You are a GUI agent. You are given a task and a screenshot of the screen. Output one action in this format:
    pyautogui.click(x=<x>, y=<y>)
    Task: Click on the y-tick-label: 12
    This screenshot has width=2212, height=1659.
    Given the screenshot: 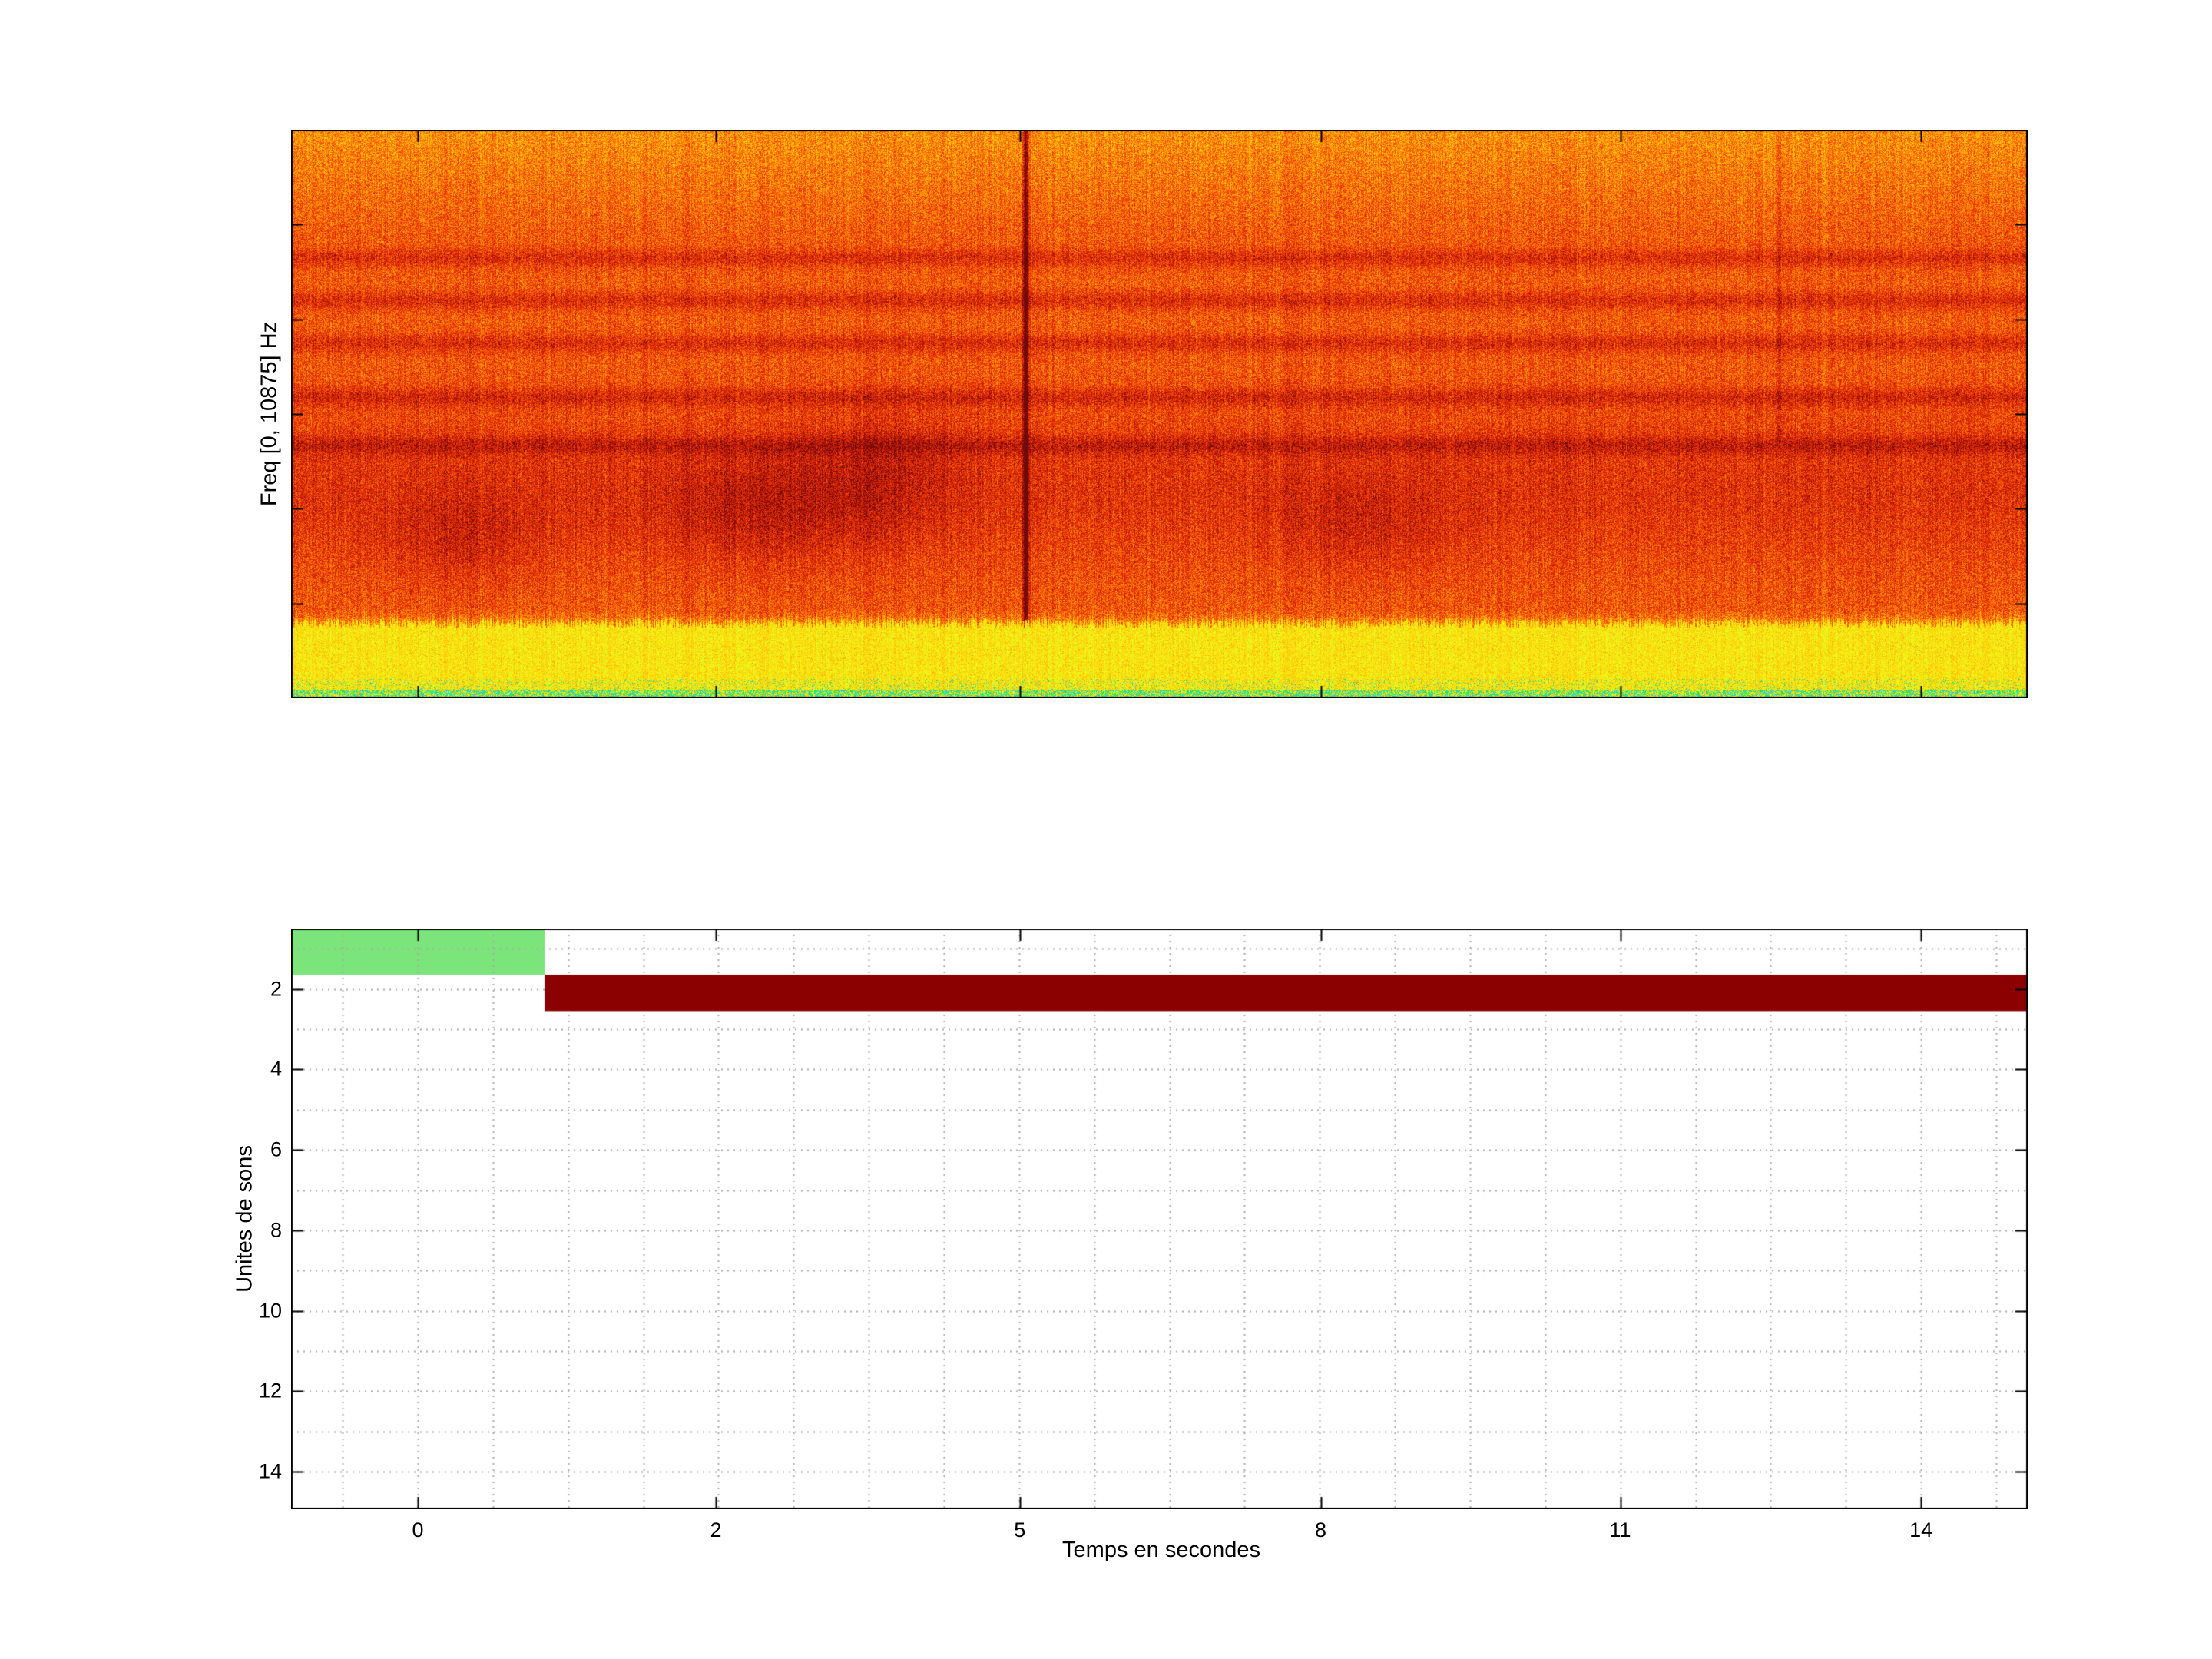 What is the action you would take?
    pyautogui.click(x=270, y=1390)
    